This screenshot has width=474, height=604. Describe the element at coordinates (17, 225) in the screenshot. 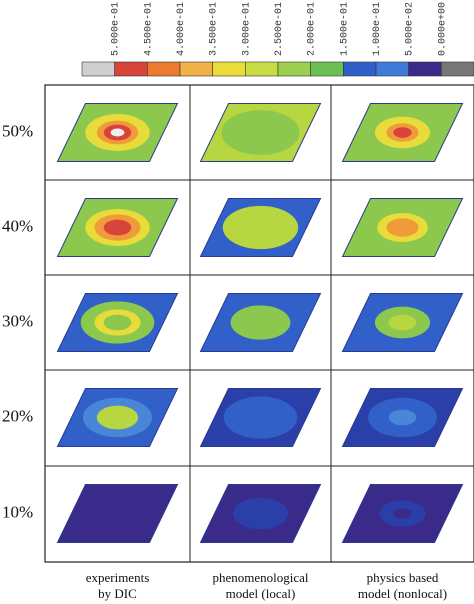

I see `row-label: 40%` at that location.